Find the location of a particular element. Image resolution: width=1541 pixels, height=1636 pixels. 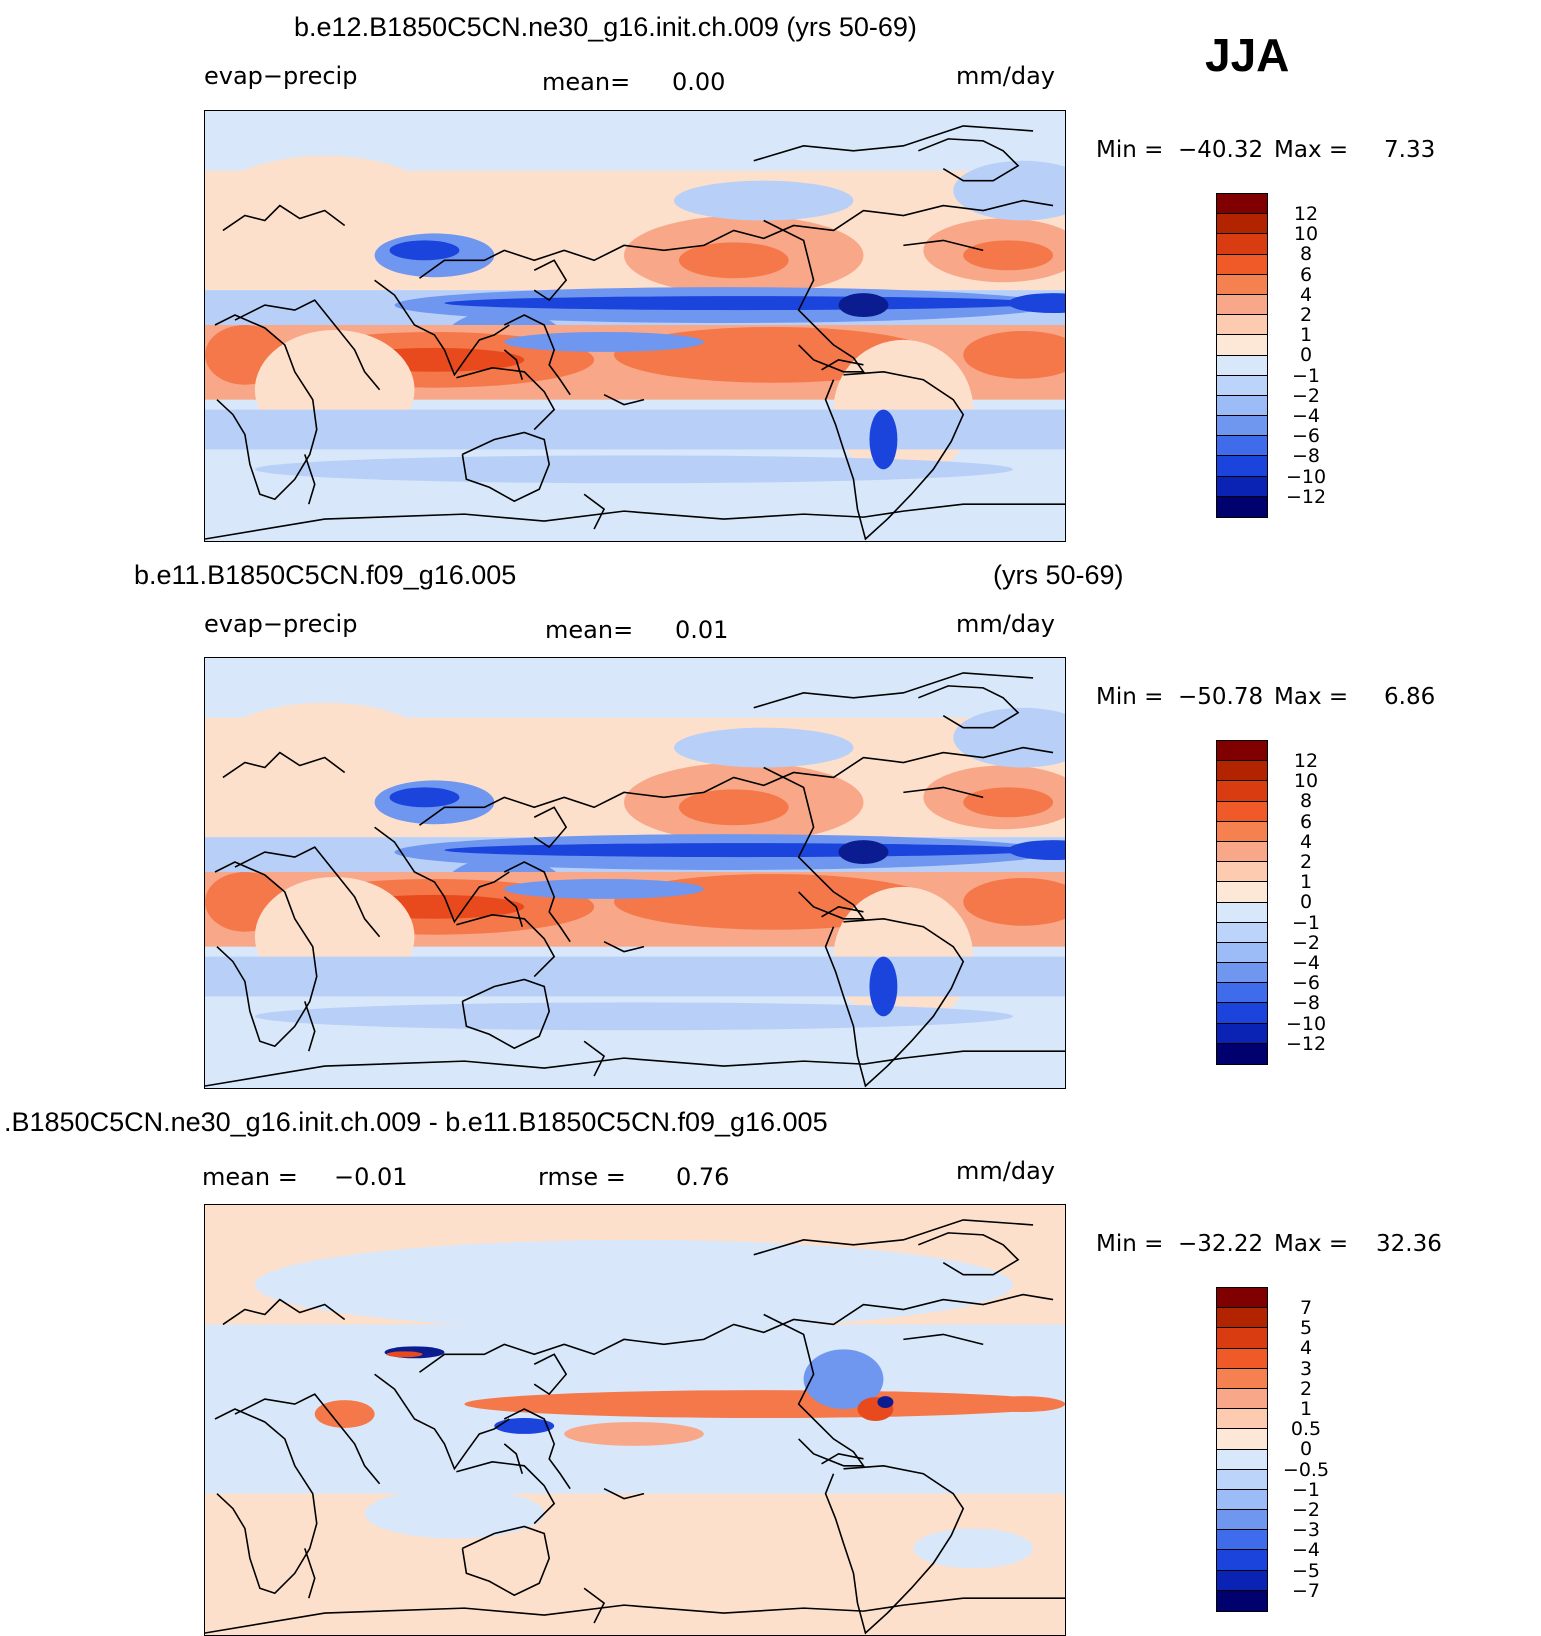

panel-3-colorbar is located at coordinates (1242, 1449).